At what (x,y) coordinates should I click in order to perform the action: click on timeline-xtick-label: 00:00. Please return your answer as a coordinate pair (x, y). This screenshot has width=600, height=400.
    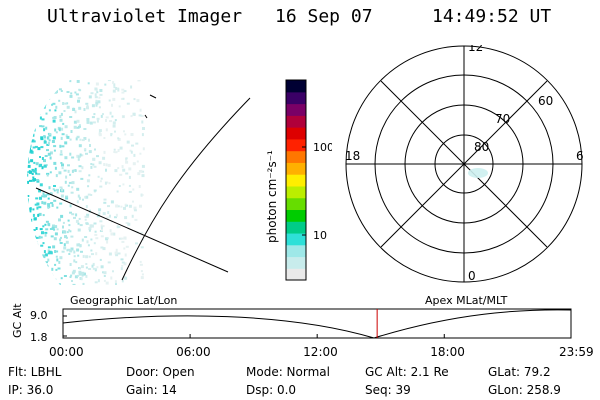
    Looking at the image, I should click on (66, 352).